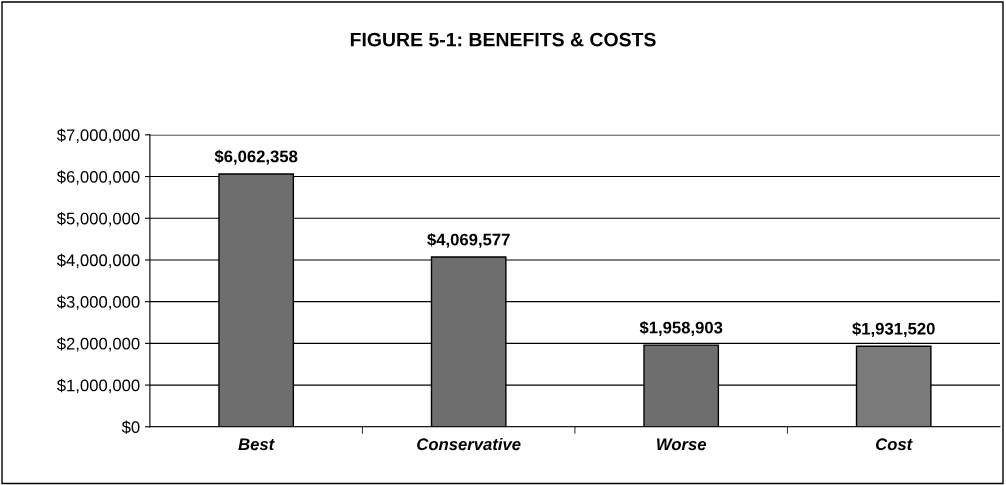 This screenshot has width=1006, height=485. I want to click on y-tick-label: $0, so click(130, 427).